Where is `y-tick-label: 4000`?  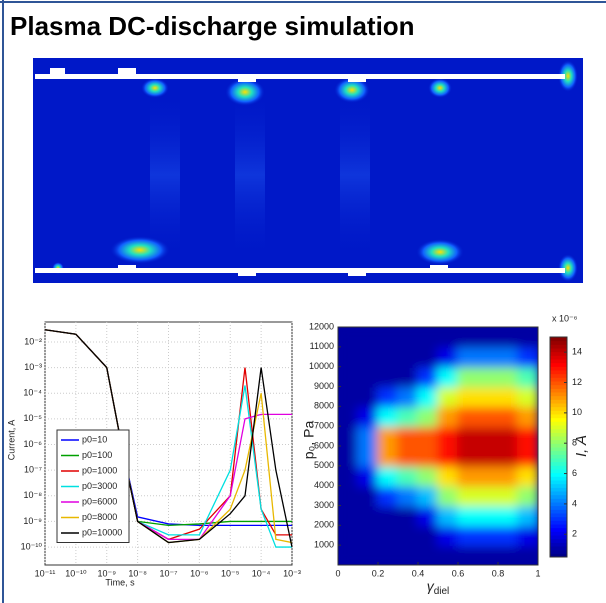
y-tick-label: 4000 is located at coordinates (324, 485).